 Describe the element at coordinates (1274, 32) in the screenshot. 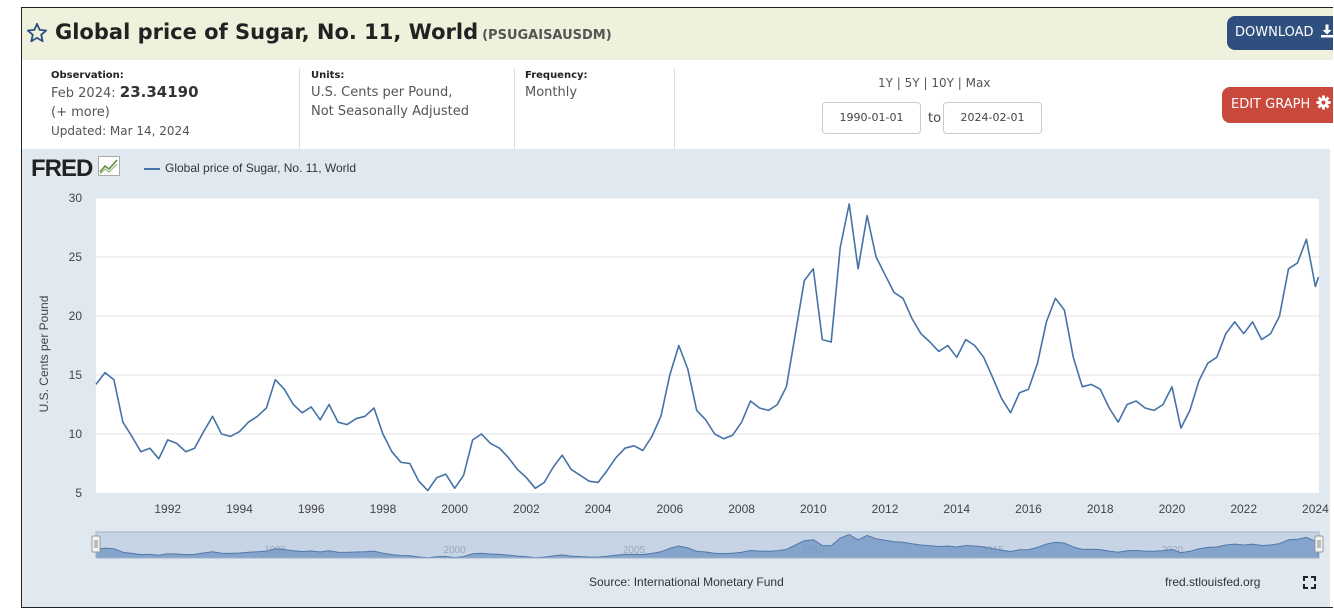

I see `download-label: DOWNLOAD` at that location.